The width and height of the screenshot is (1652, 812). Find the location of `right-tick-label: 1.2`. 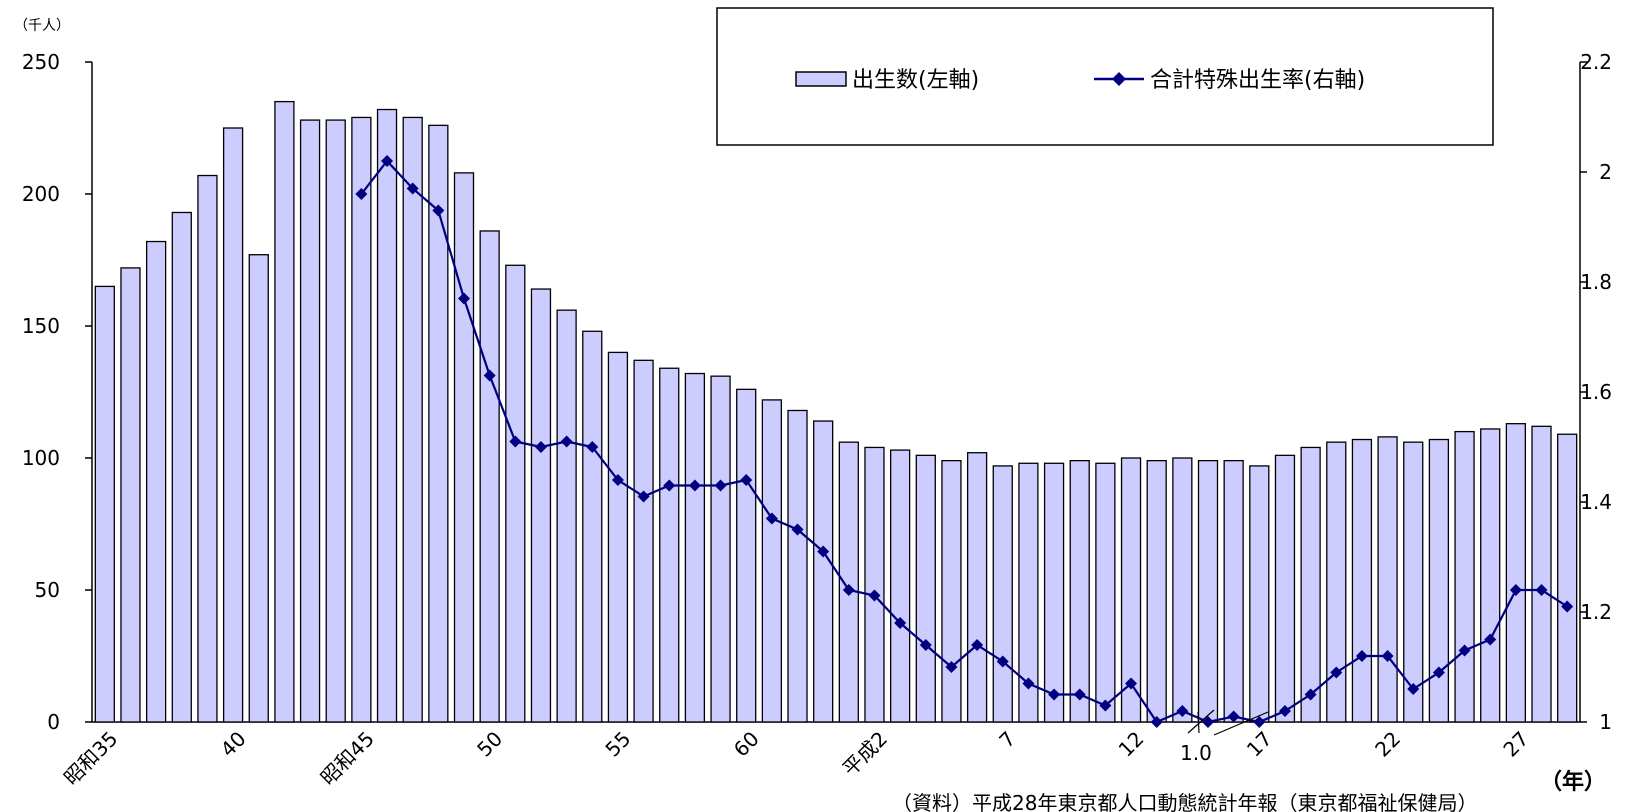

right-tick-label: 1.2 is located at coordinates (1596, 612).